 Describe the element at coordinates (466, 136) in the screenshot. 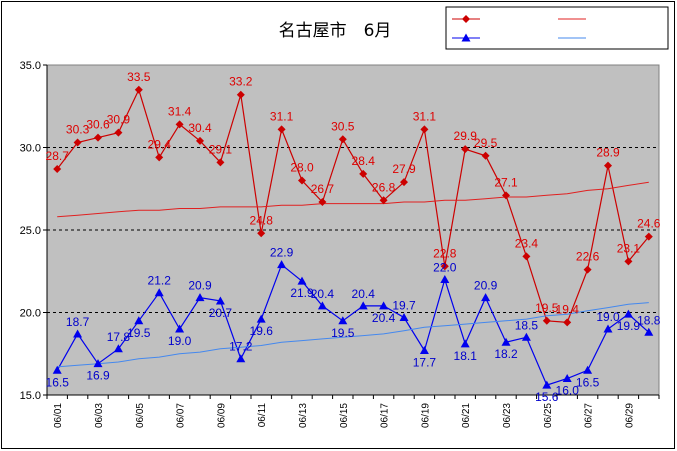

I see `max-data-label: 29.9` at that location.